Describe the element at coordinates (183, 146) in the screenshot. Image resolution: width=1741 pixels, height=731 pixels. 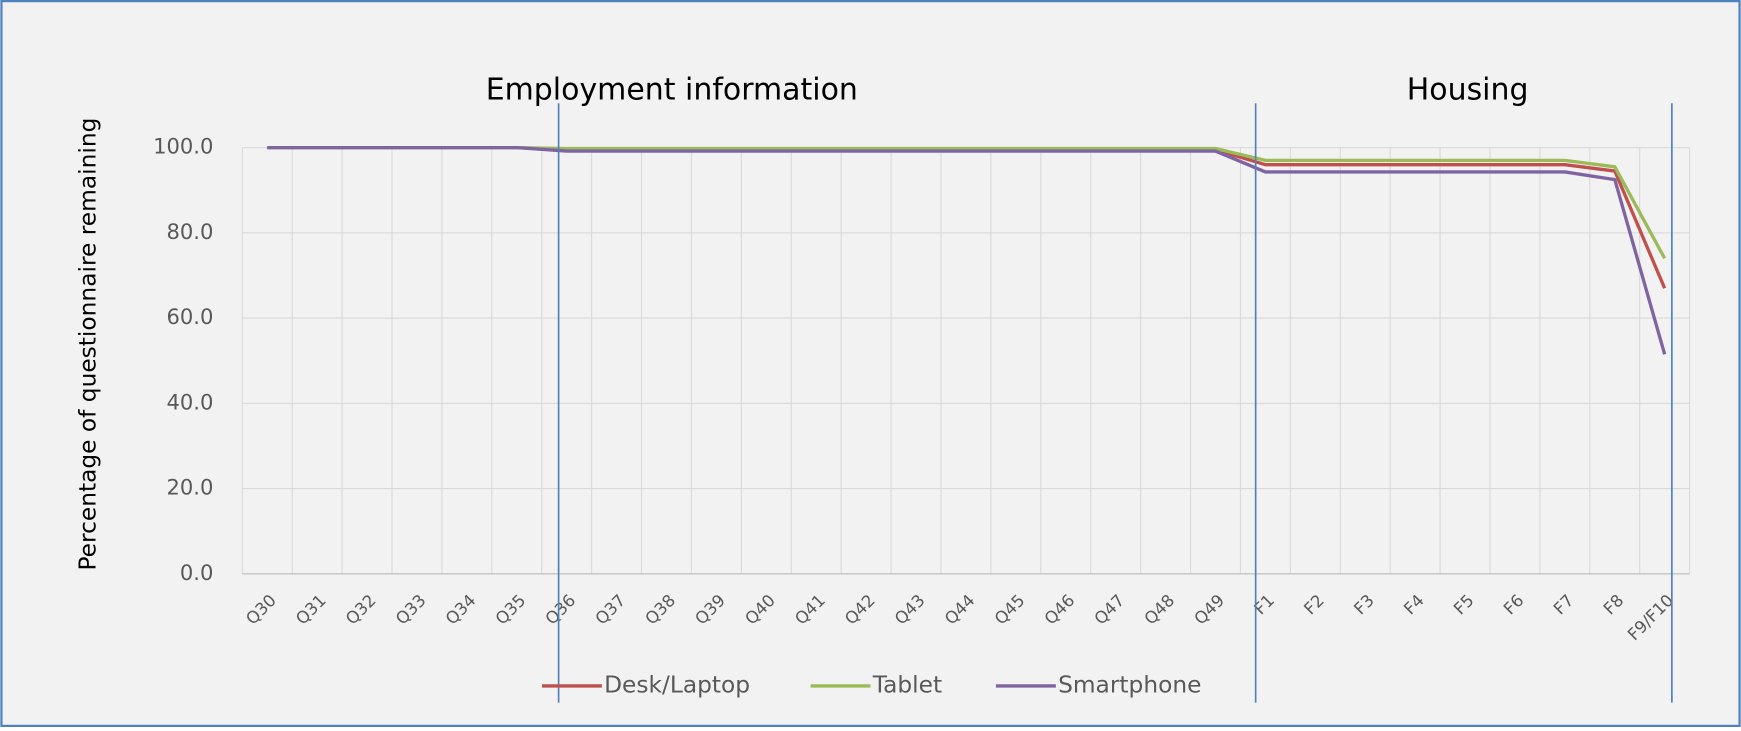
I see `y-tick-label: 100.0` at that location.